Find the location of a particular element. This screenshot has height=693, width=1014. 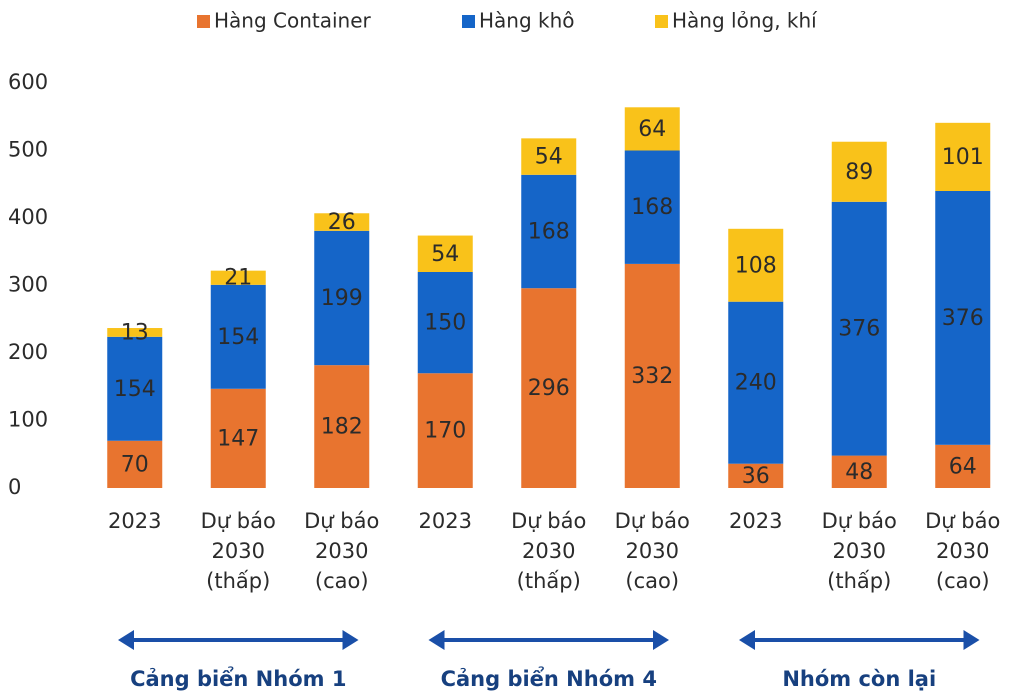

y-tick-label: 600 is located at coordinates (28, 82).